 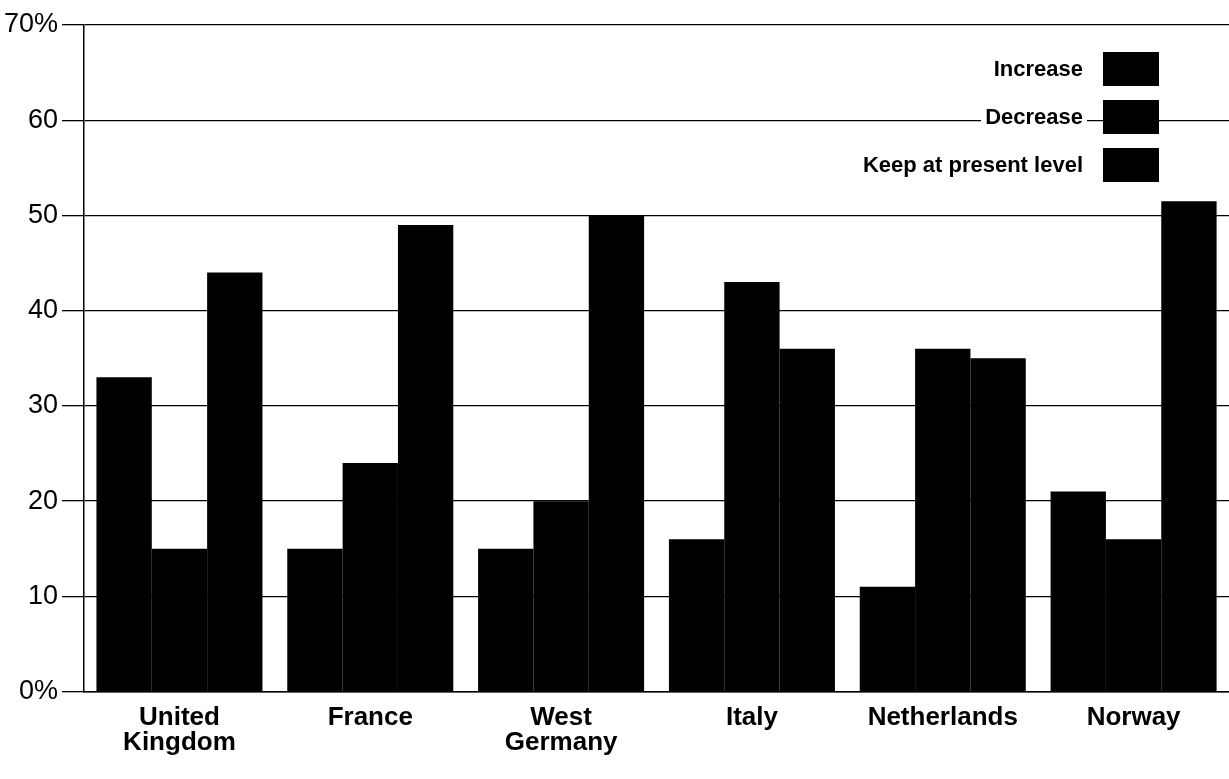 What do you see at coordinates (43, 594) in the screenshot?
I see `y-tick-label: 10` at bounding box center [43, 594].